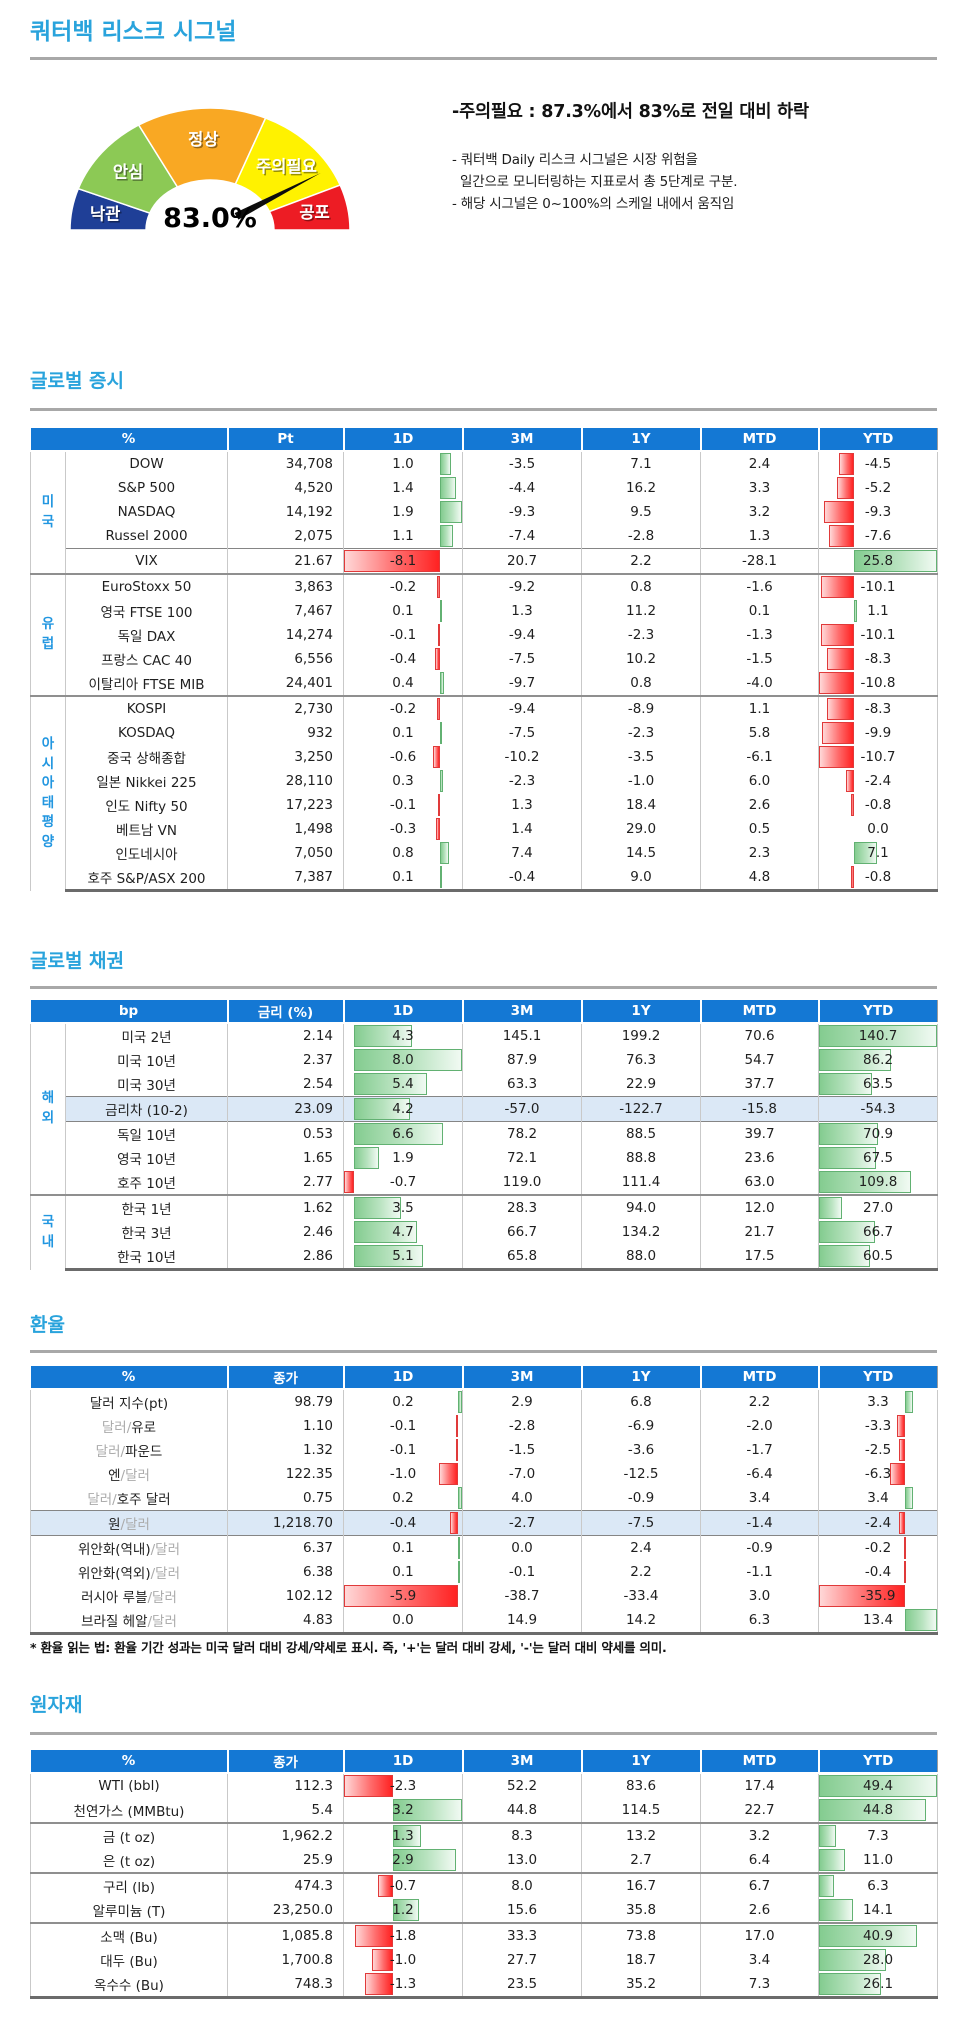  What do you see at coordinates (285, 683) in the screenshot?
I see `metric-value: 24,401` at bounding box center [285, 683].